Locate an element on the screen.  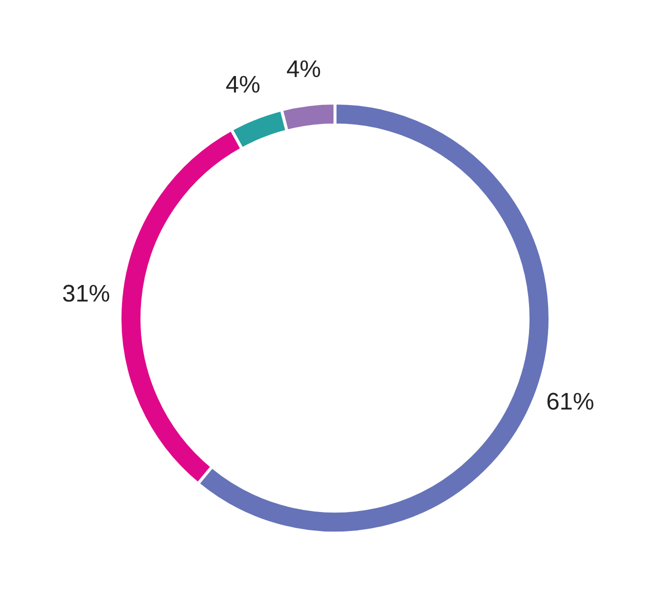
data-label: 31% is located at coordinates (86, 294).